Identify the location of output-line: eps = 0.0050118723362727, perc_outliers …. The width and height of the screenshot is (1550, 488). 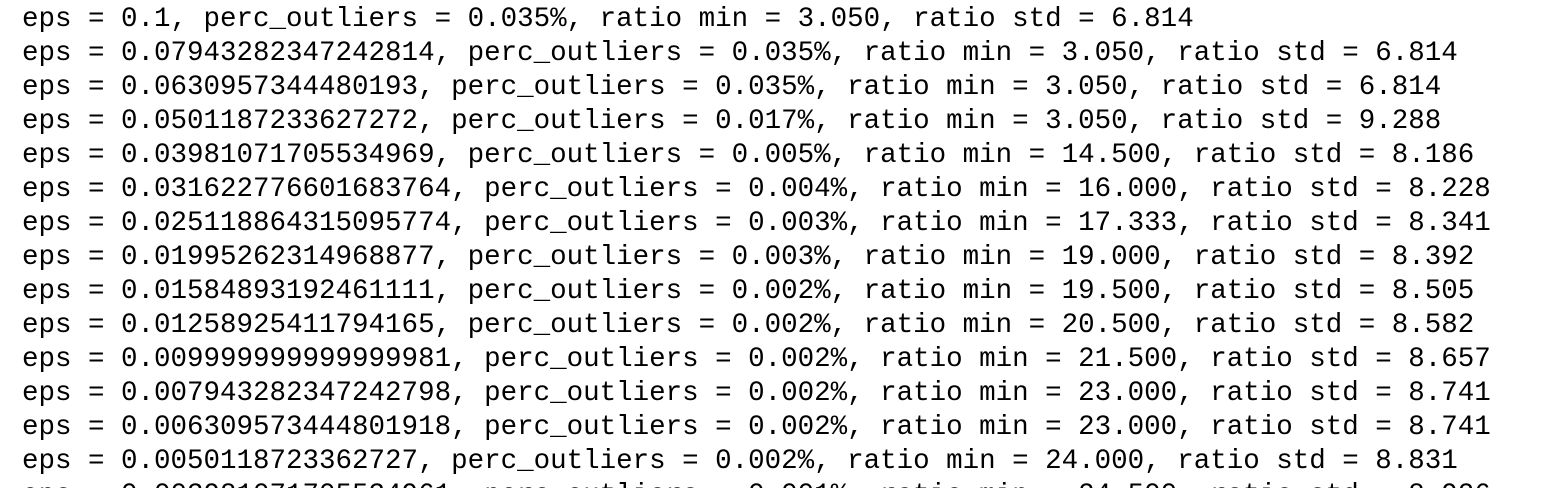
(740, 461).